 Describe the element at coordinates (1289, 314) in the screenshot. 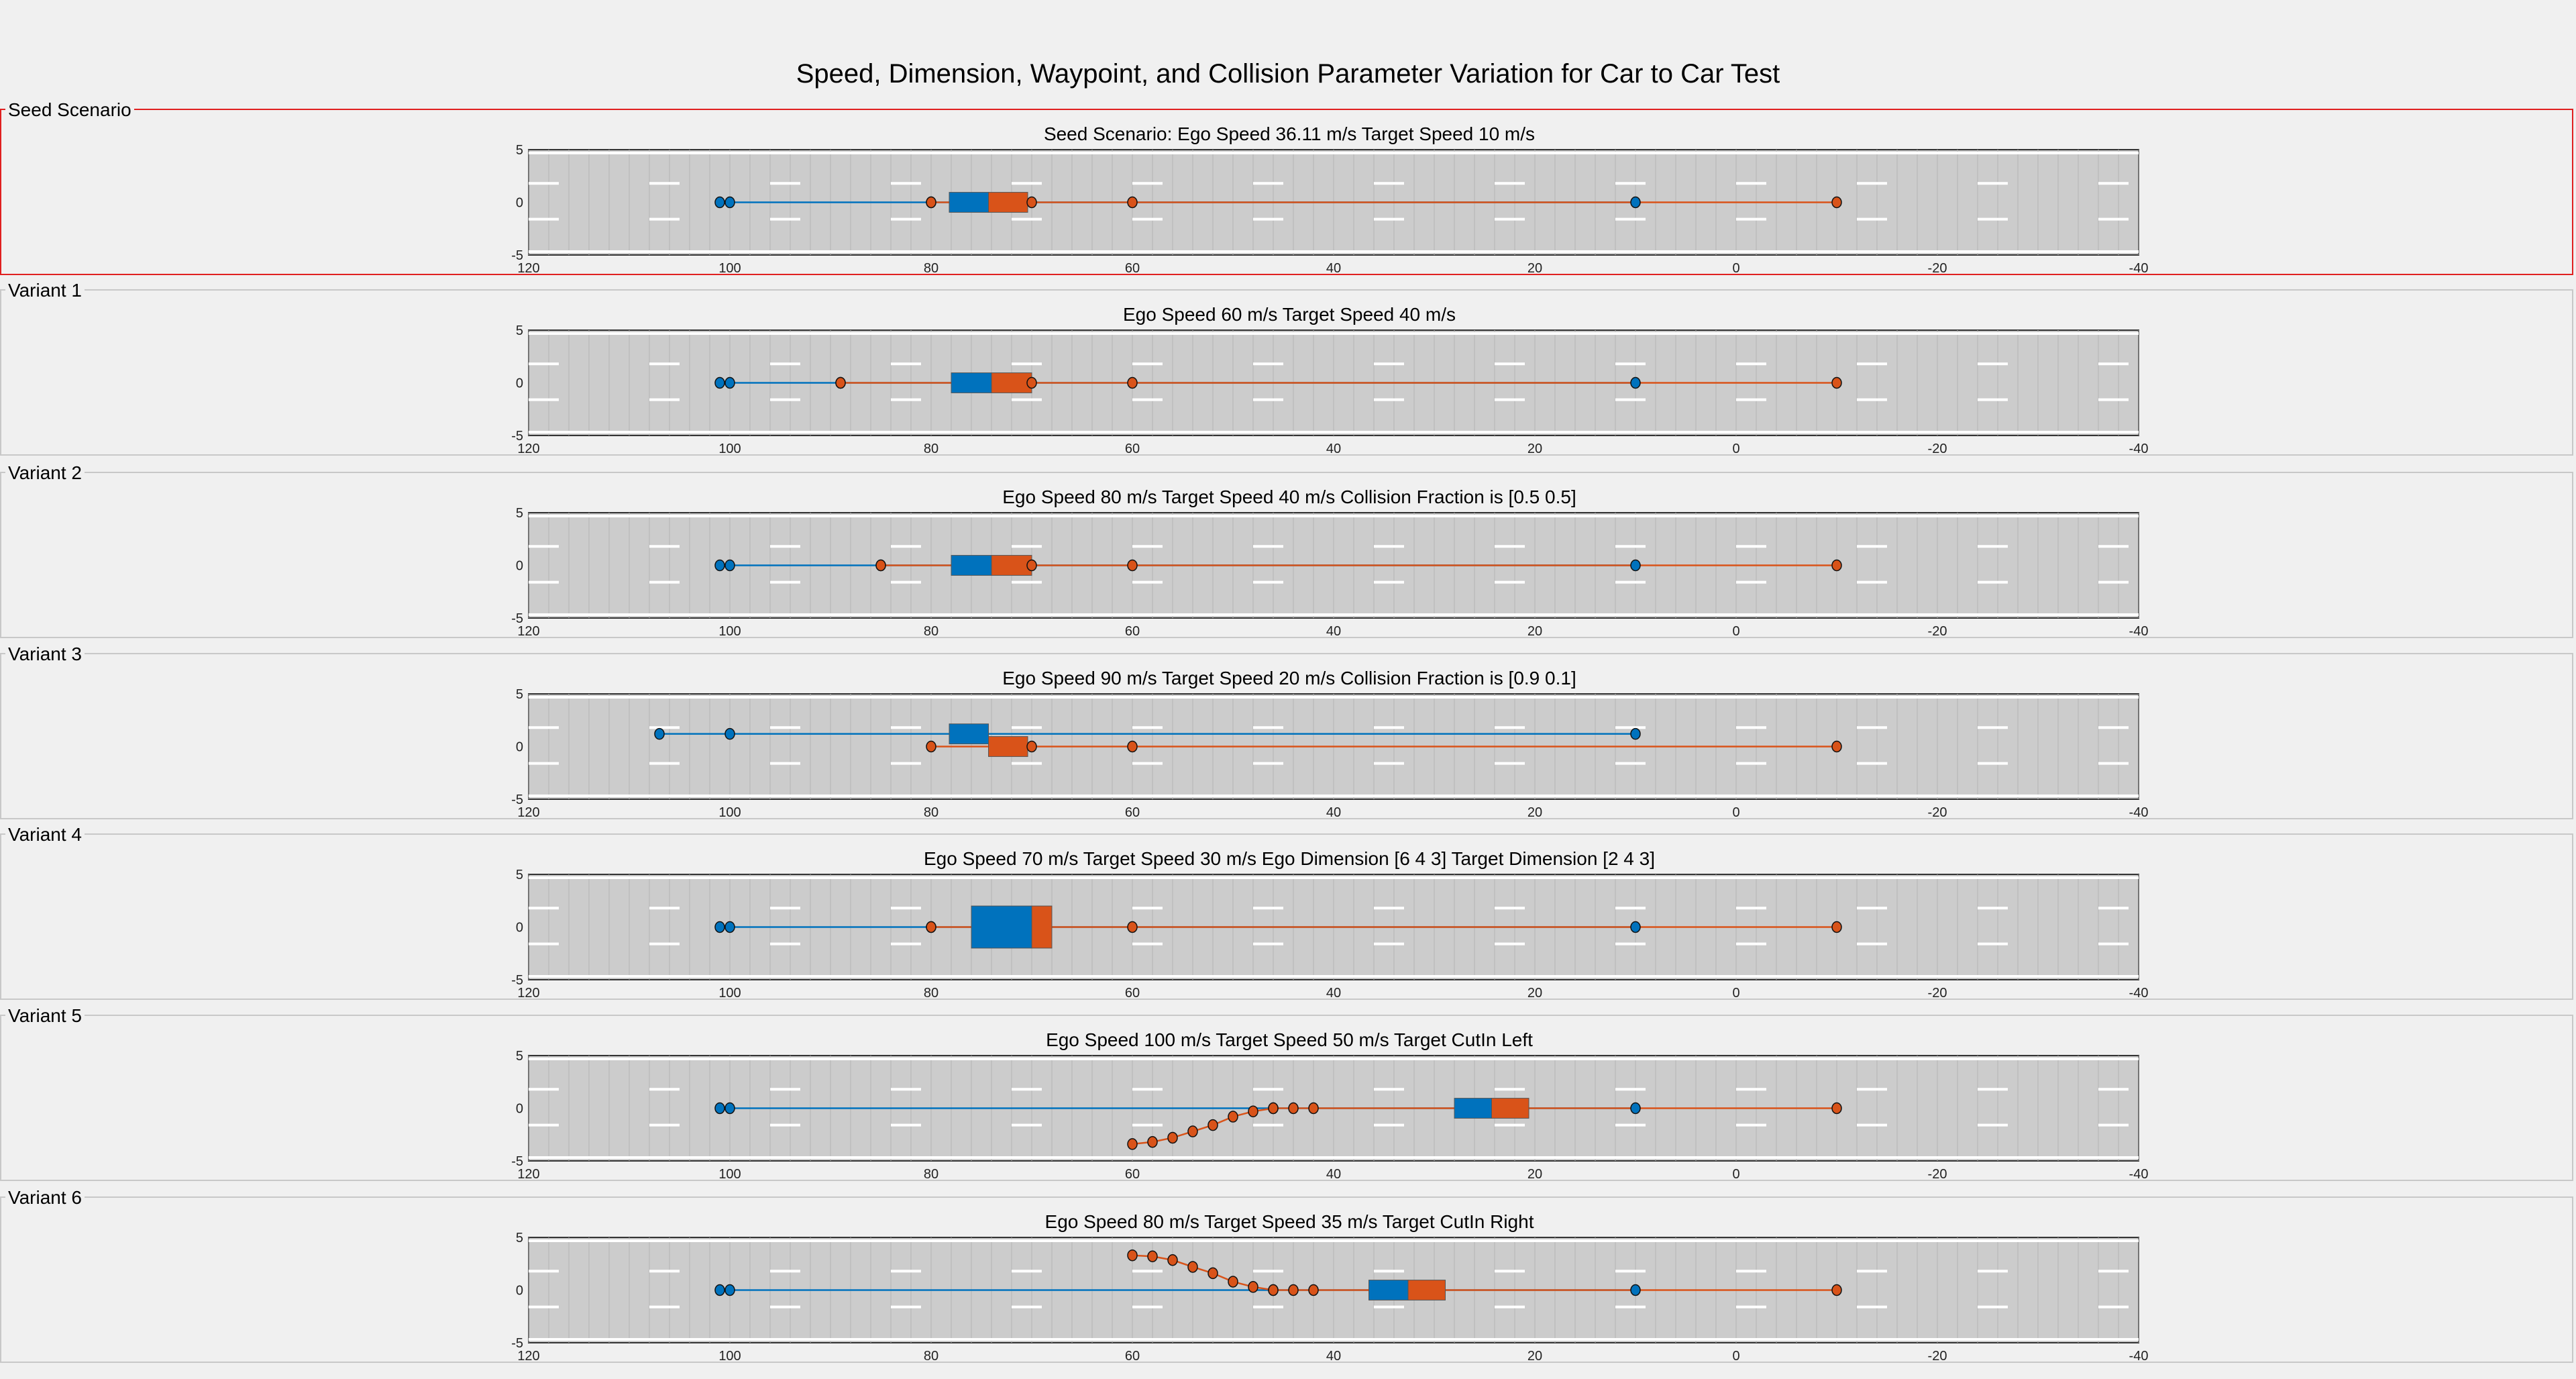

I see `panel-title: Ego Speed 60 m/s Target Speed 40 m/s` at that location.